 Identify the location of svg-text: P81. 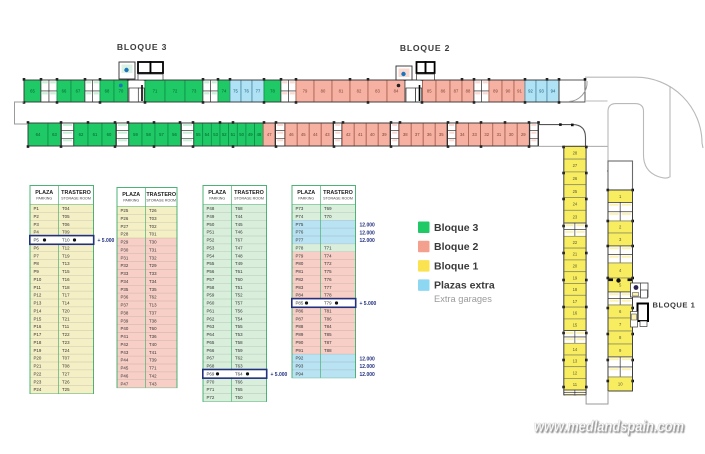
(300, 271).